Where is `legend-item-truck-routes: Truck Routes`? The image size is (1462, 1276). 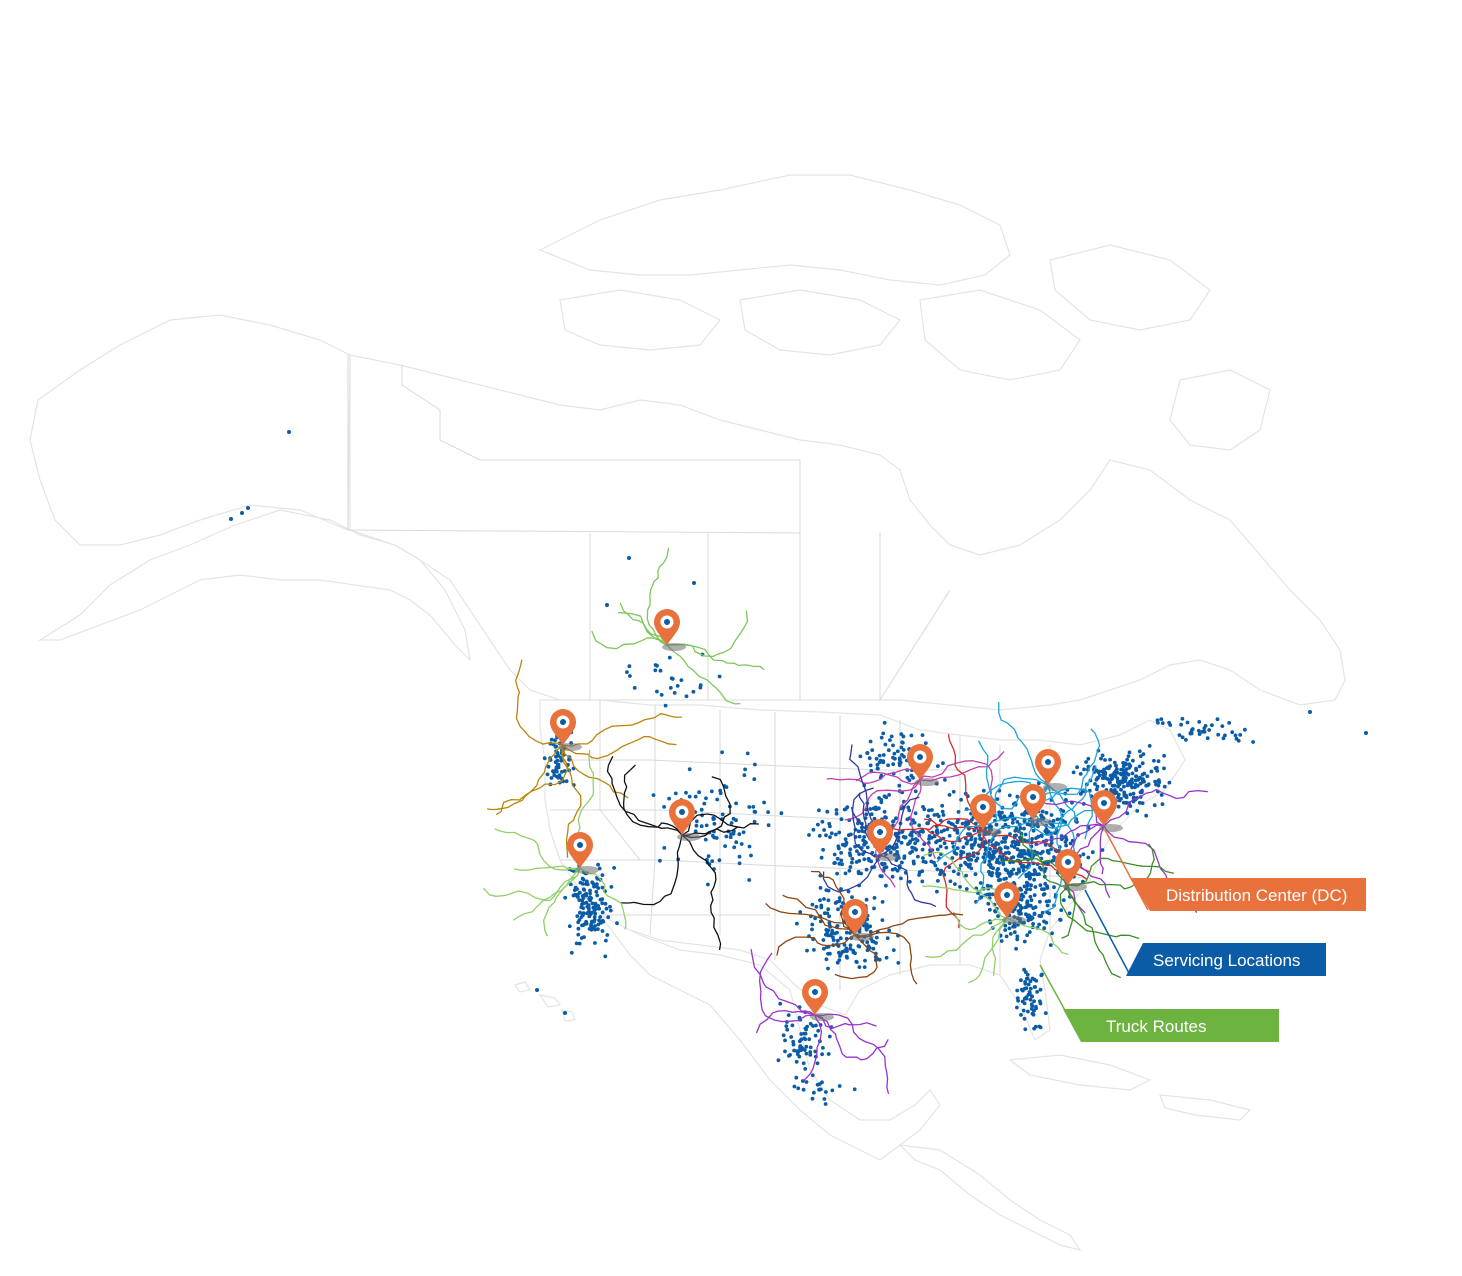 legend-item-truck-routes: Truck Routes is located at coordinates (1171, 1025).